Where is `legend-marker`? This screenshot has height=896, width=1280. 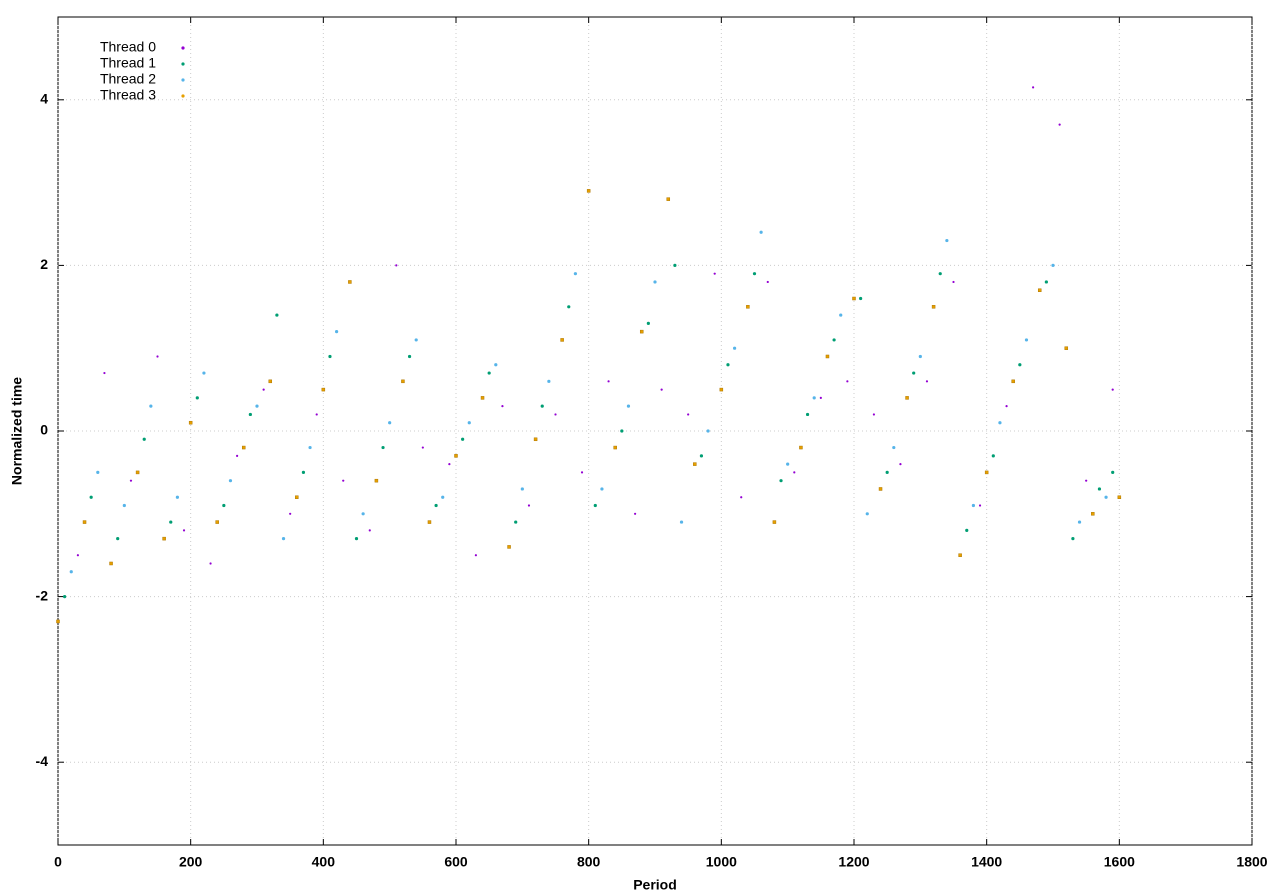 legend-marker is located at coordinates (183, 48).